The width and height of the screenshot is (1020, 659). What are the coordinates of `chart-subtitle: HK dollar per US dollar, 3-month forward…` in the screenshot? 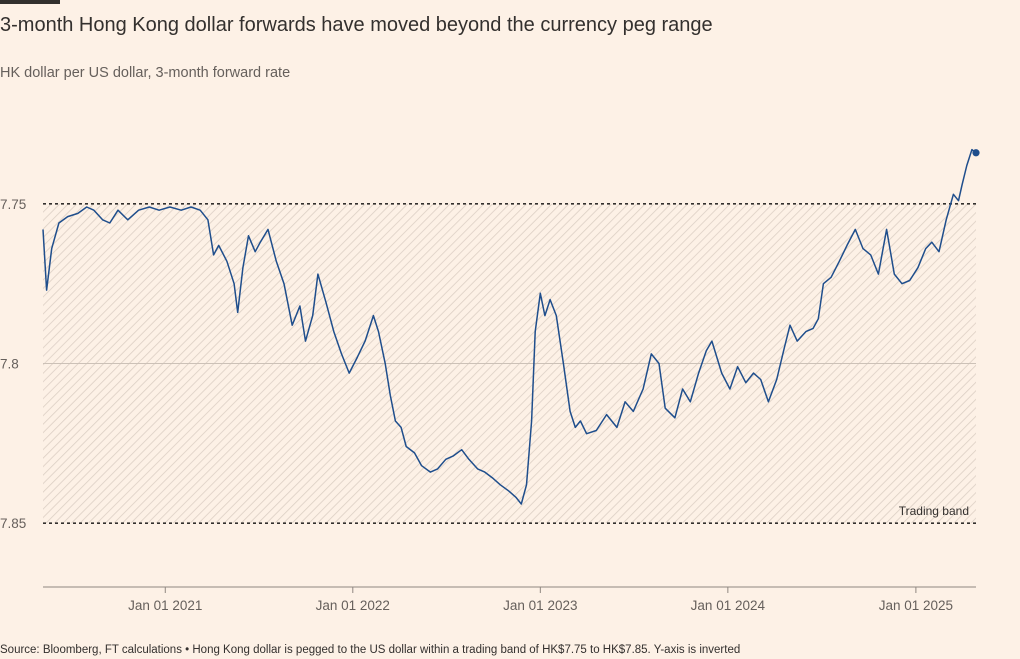 It's located at (145, 73).